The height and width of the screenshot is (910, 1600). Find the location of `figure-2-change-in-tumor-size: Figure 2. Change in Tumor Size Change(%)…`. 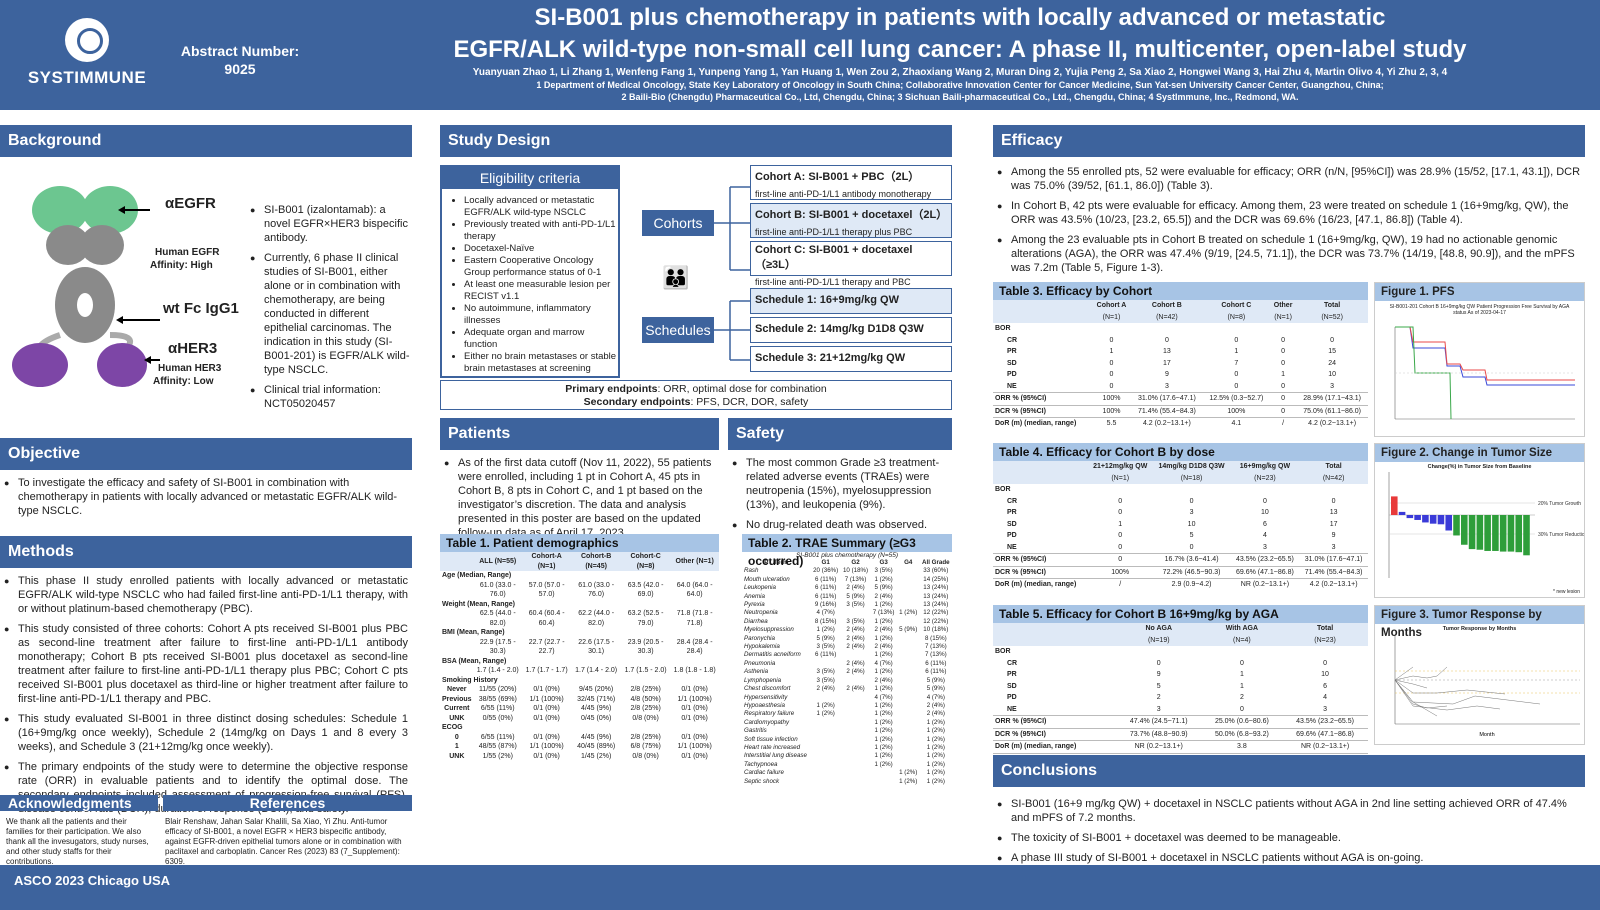

figure-2-change-in-tumor-size: Figure 2. Change in Tumor Size Change(%)… is located at coordinates (1481, 520).